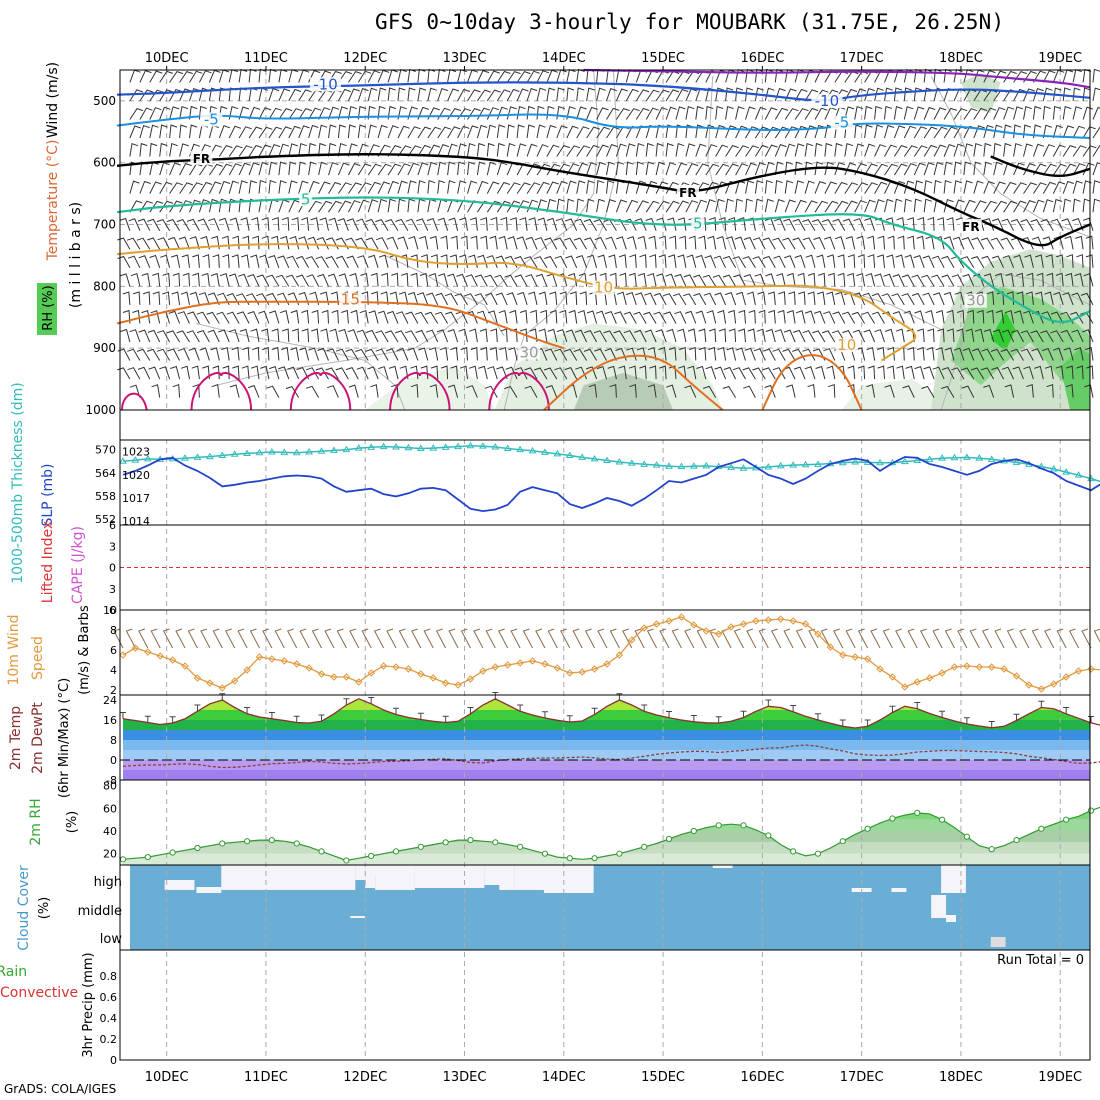  I want to click on thickness-line, so click(611, 464).